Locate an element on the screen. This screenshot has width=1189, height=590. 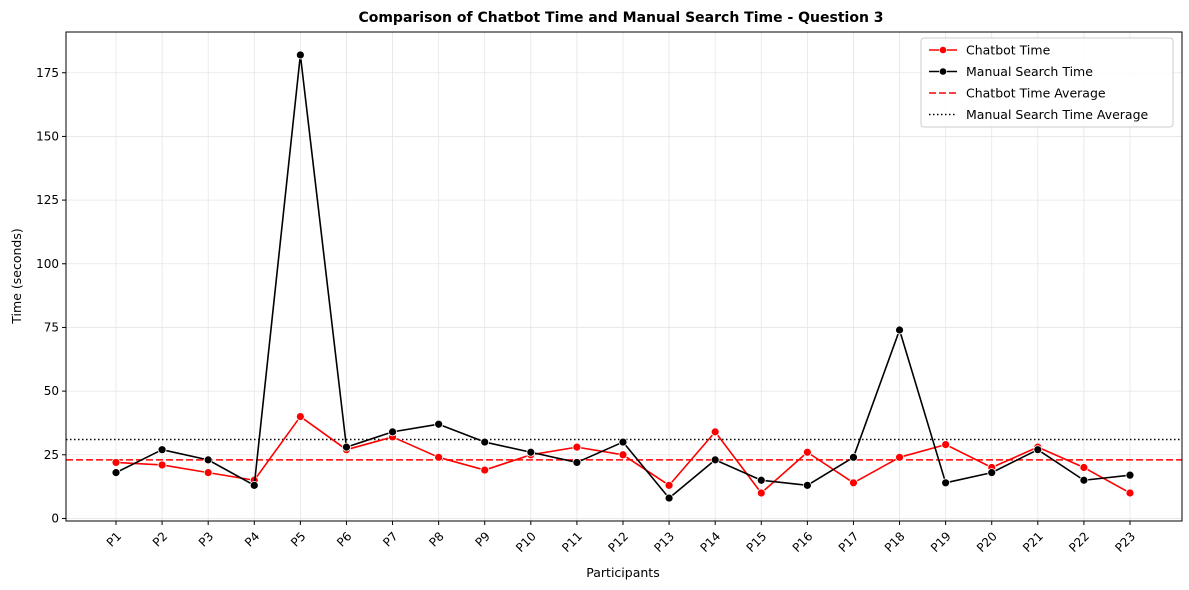
legend-label: Manual Search Time Average is located at coordinates (1057, 114).